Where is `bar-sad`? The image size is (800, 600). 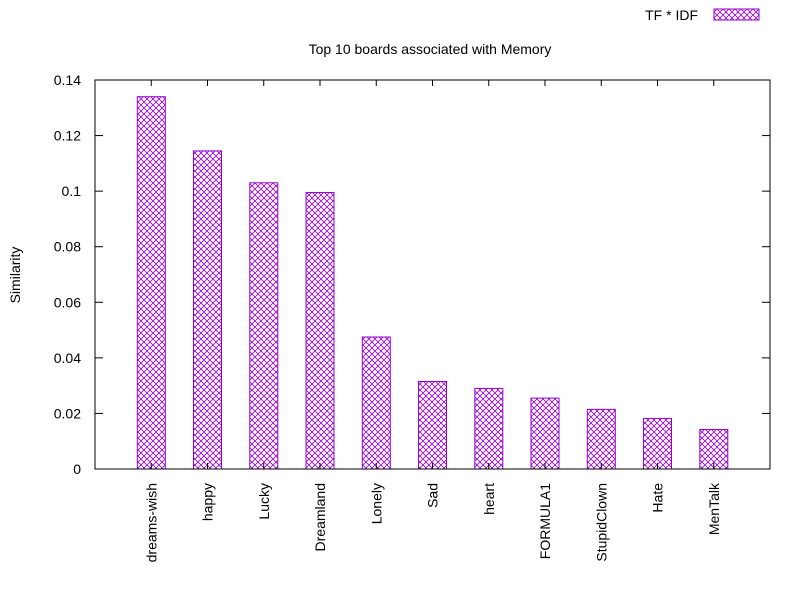
bar-sad is located at coordinates (432, 425).